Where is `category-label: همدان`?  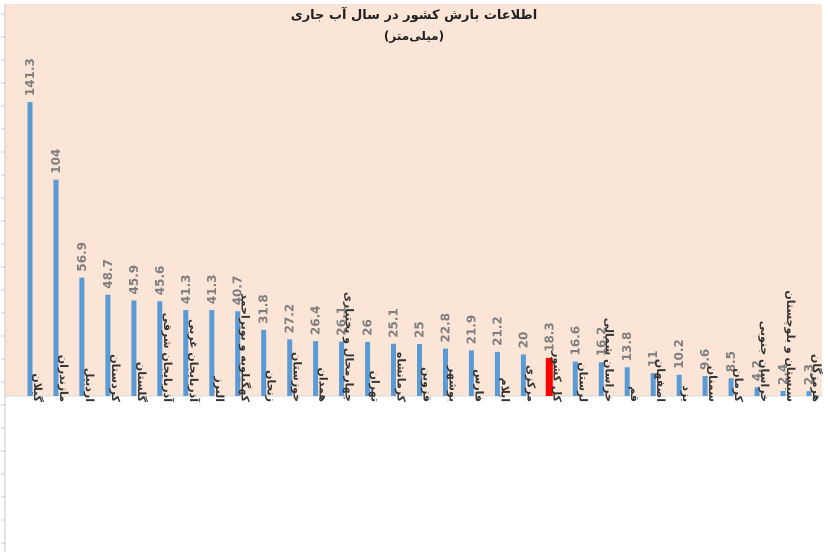 category-label: همدان is located at coordinates (323, 384).